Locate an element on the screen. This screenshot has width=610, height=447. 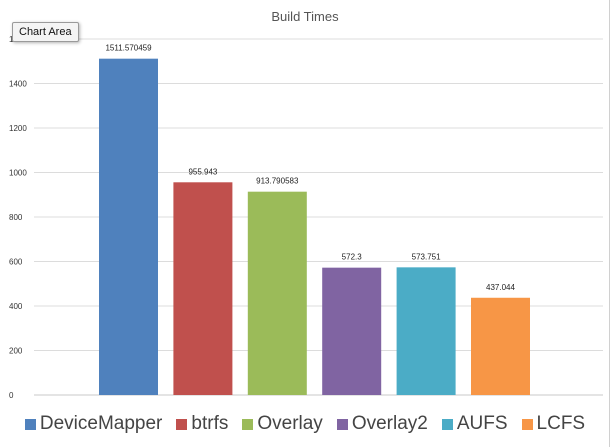
bar-lcfs is located at coordinates (500, 346).